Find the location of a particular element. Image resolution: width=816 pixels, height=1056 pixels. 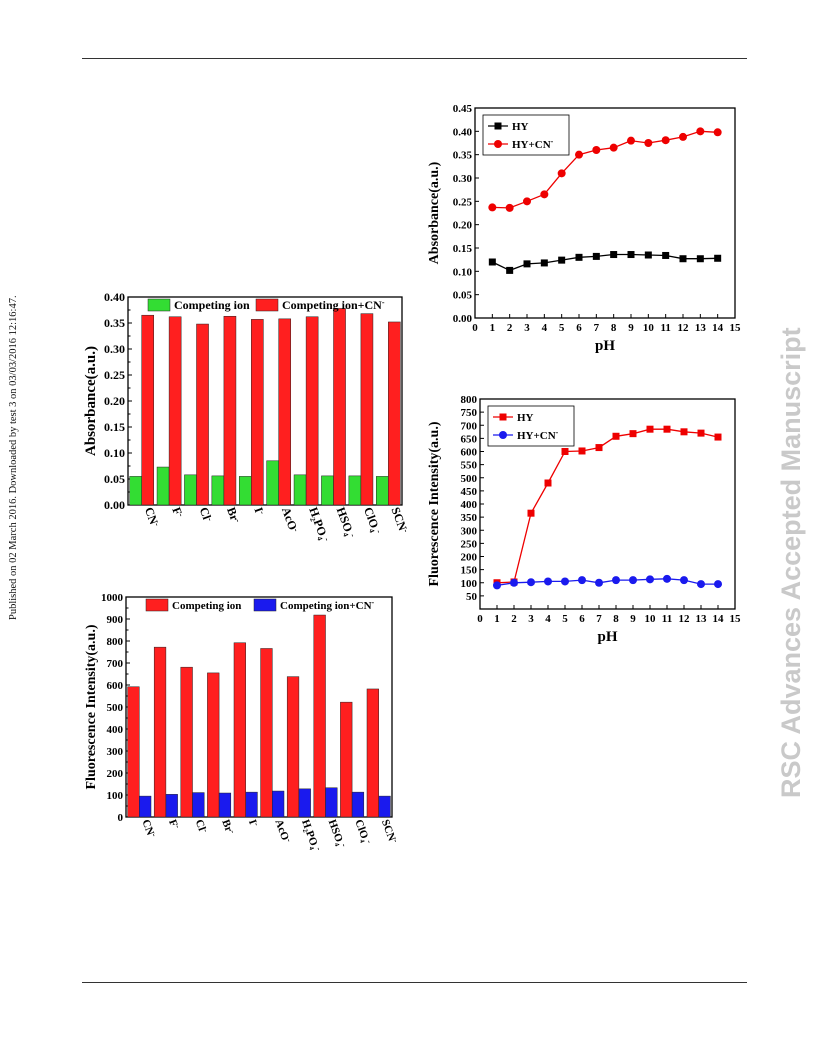

y-tick-label: 700 is located at coordinates (115, 664).